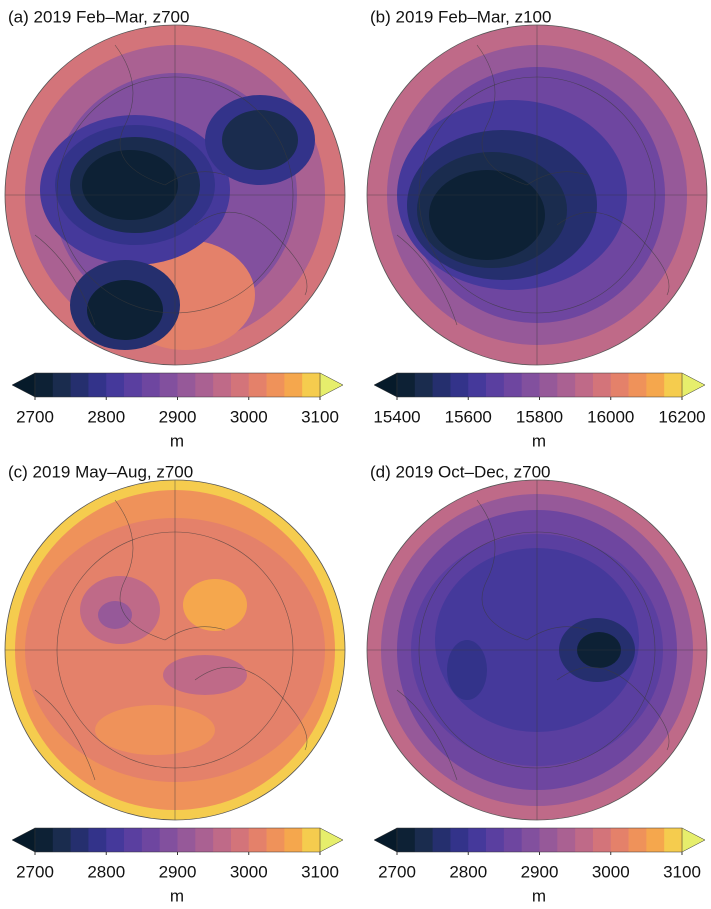 This screenshot has width=711, height=909. Describe the element at coordinates (100, 471) in the screenshot. I see `panel-title: (c) 2019 May–Aug, z700` at that location.